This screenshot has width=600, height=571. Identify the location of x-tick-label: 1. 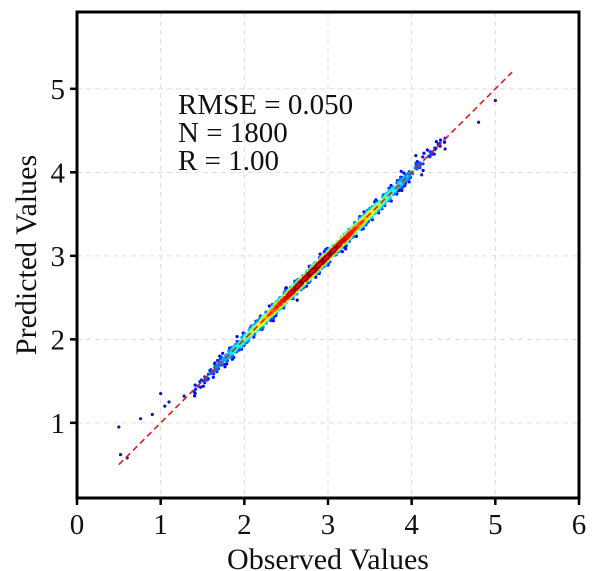
(160, 525).